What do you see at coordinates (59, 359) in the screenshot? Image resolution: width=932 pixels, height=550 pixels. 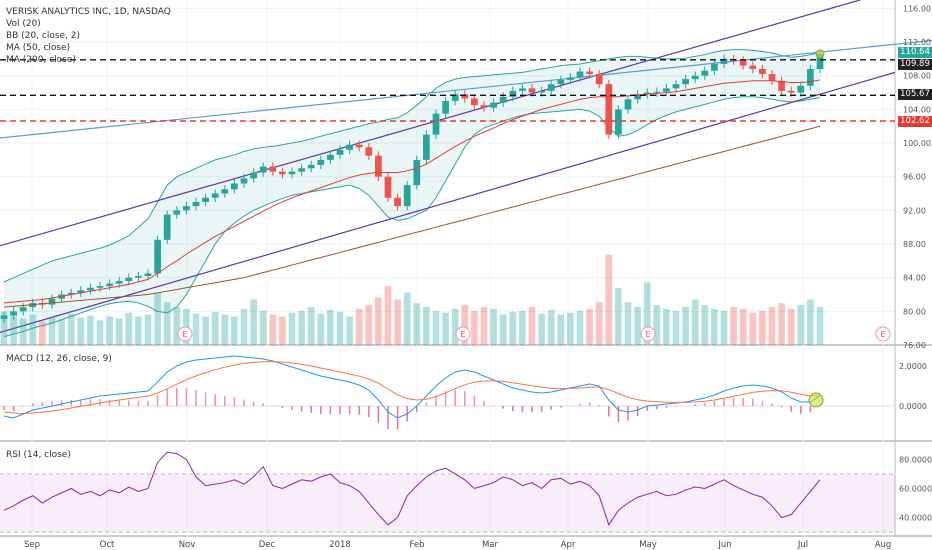 I see `macd-title: MACD (12, 26, close, 9)` at bounding box center [59, 359].